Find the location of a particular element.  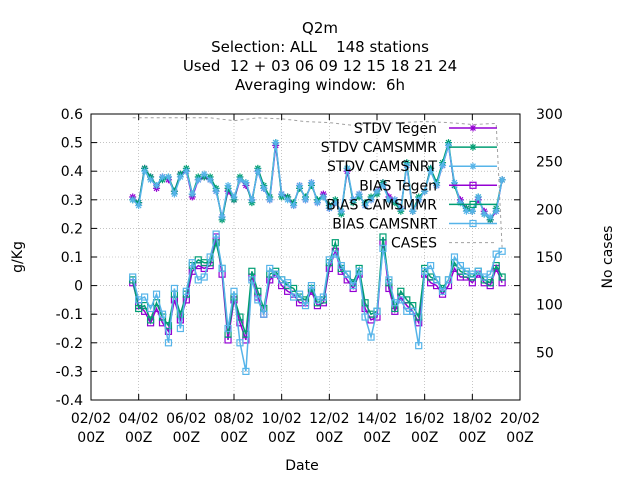

y2-tick-label: 200 is located at coordinates (549, 210).